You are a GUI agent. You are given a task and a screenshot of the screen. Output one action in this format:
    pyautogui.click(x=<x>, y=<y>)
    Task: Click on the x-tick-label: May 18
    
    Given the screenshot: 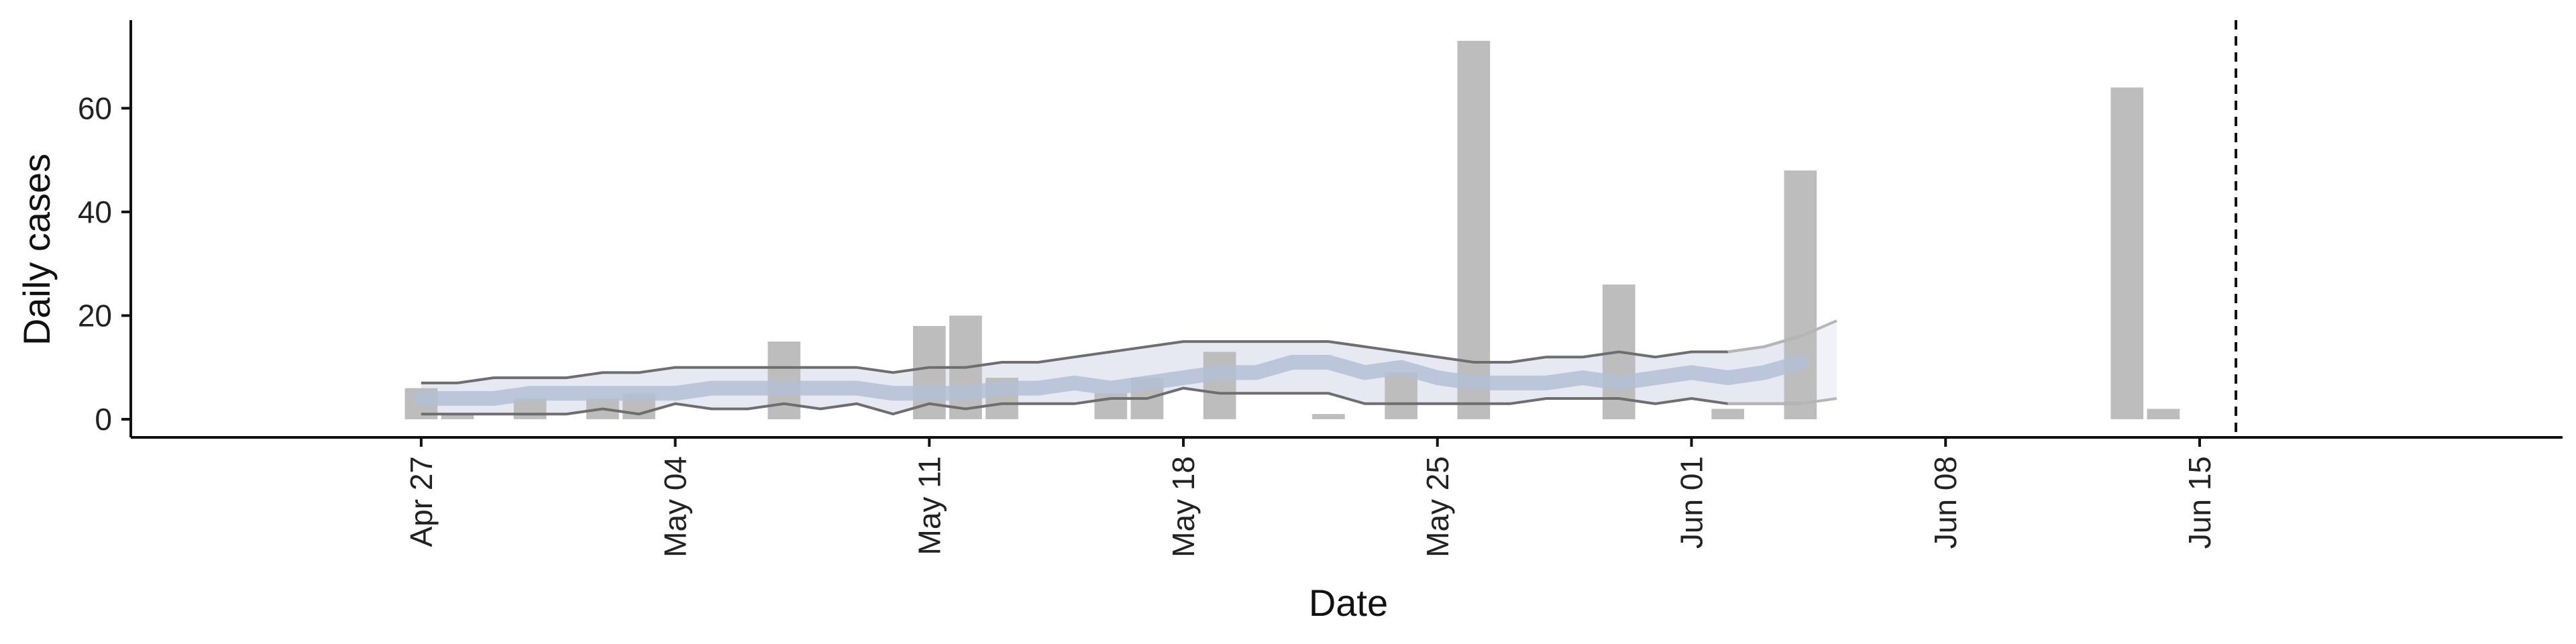 What is the action you would take?
    pyautogui.click(x=1183, y=506)
    